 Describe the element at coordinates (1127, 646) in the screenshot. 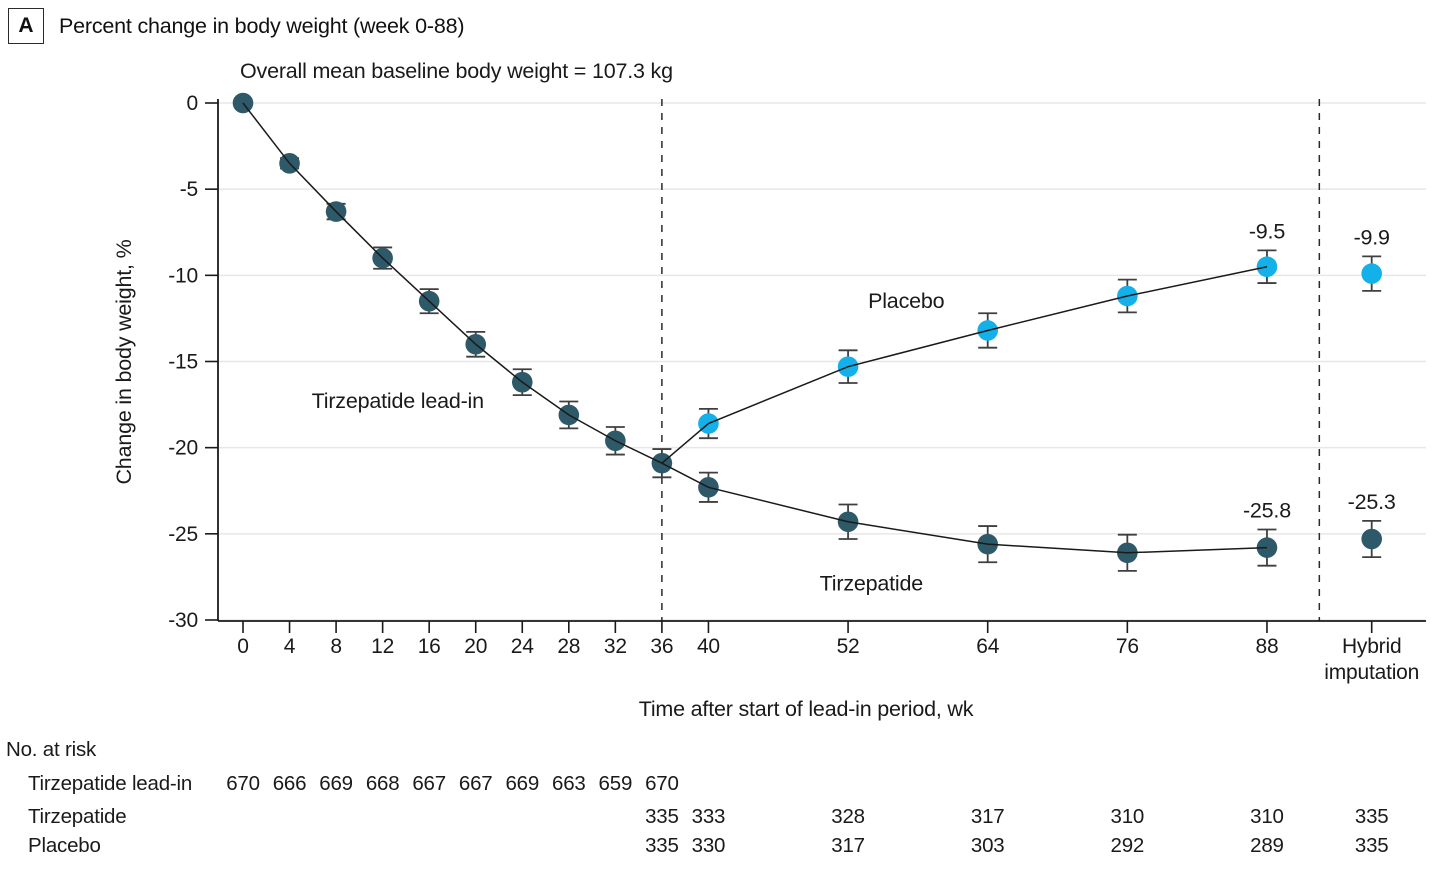

I see `x-tick-label: 76` at that location.